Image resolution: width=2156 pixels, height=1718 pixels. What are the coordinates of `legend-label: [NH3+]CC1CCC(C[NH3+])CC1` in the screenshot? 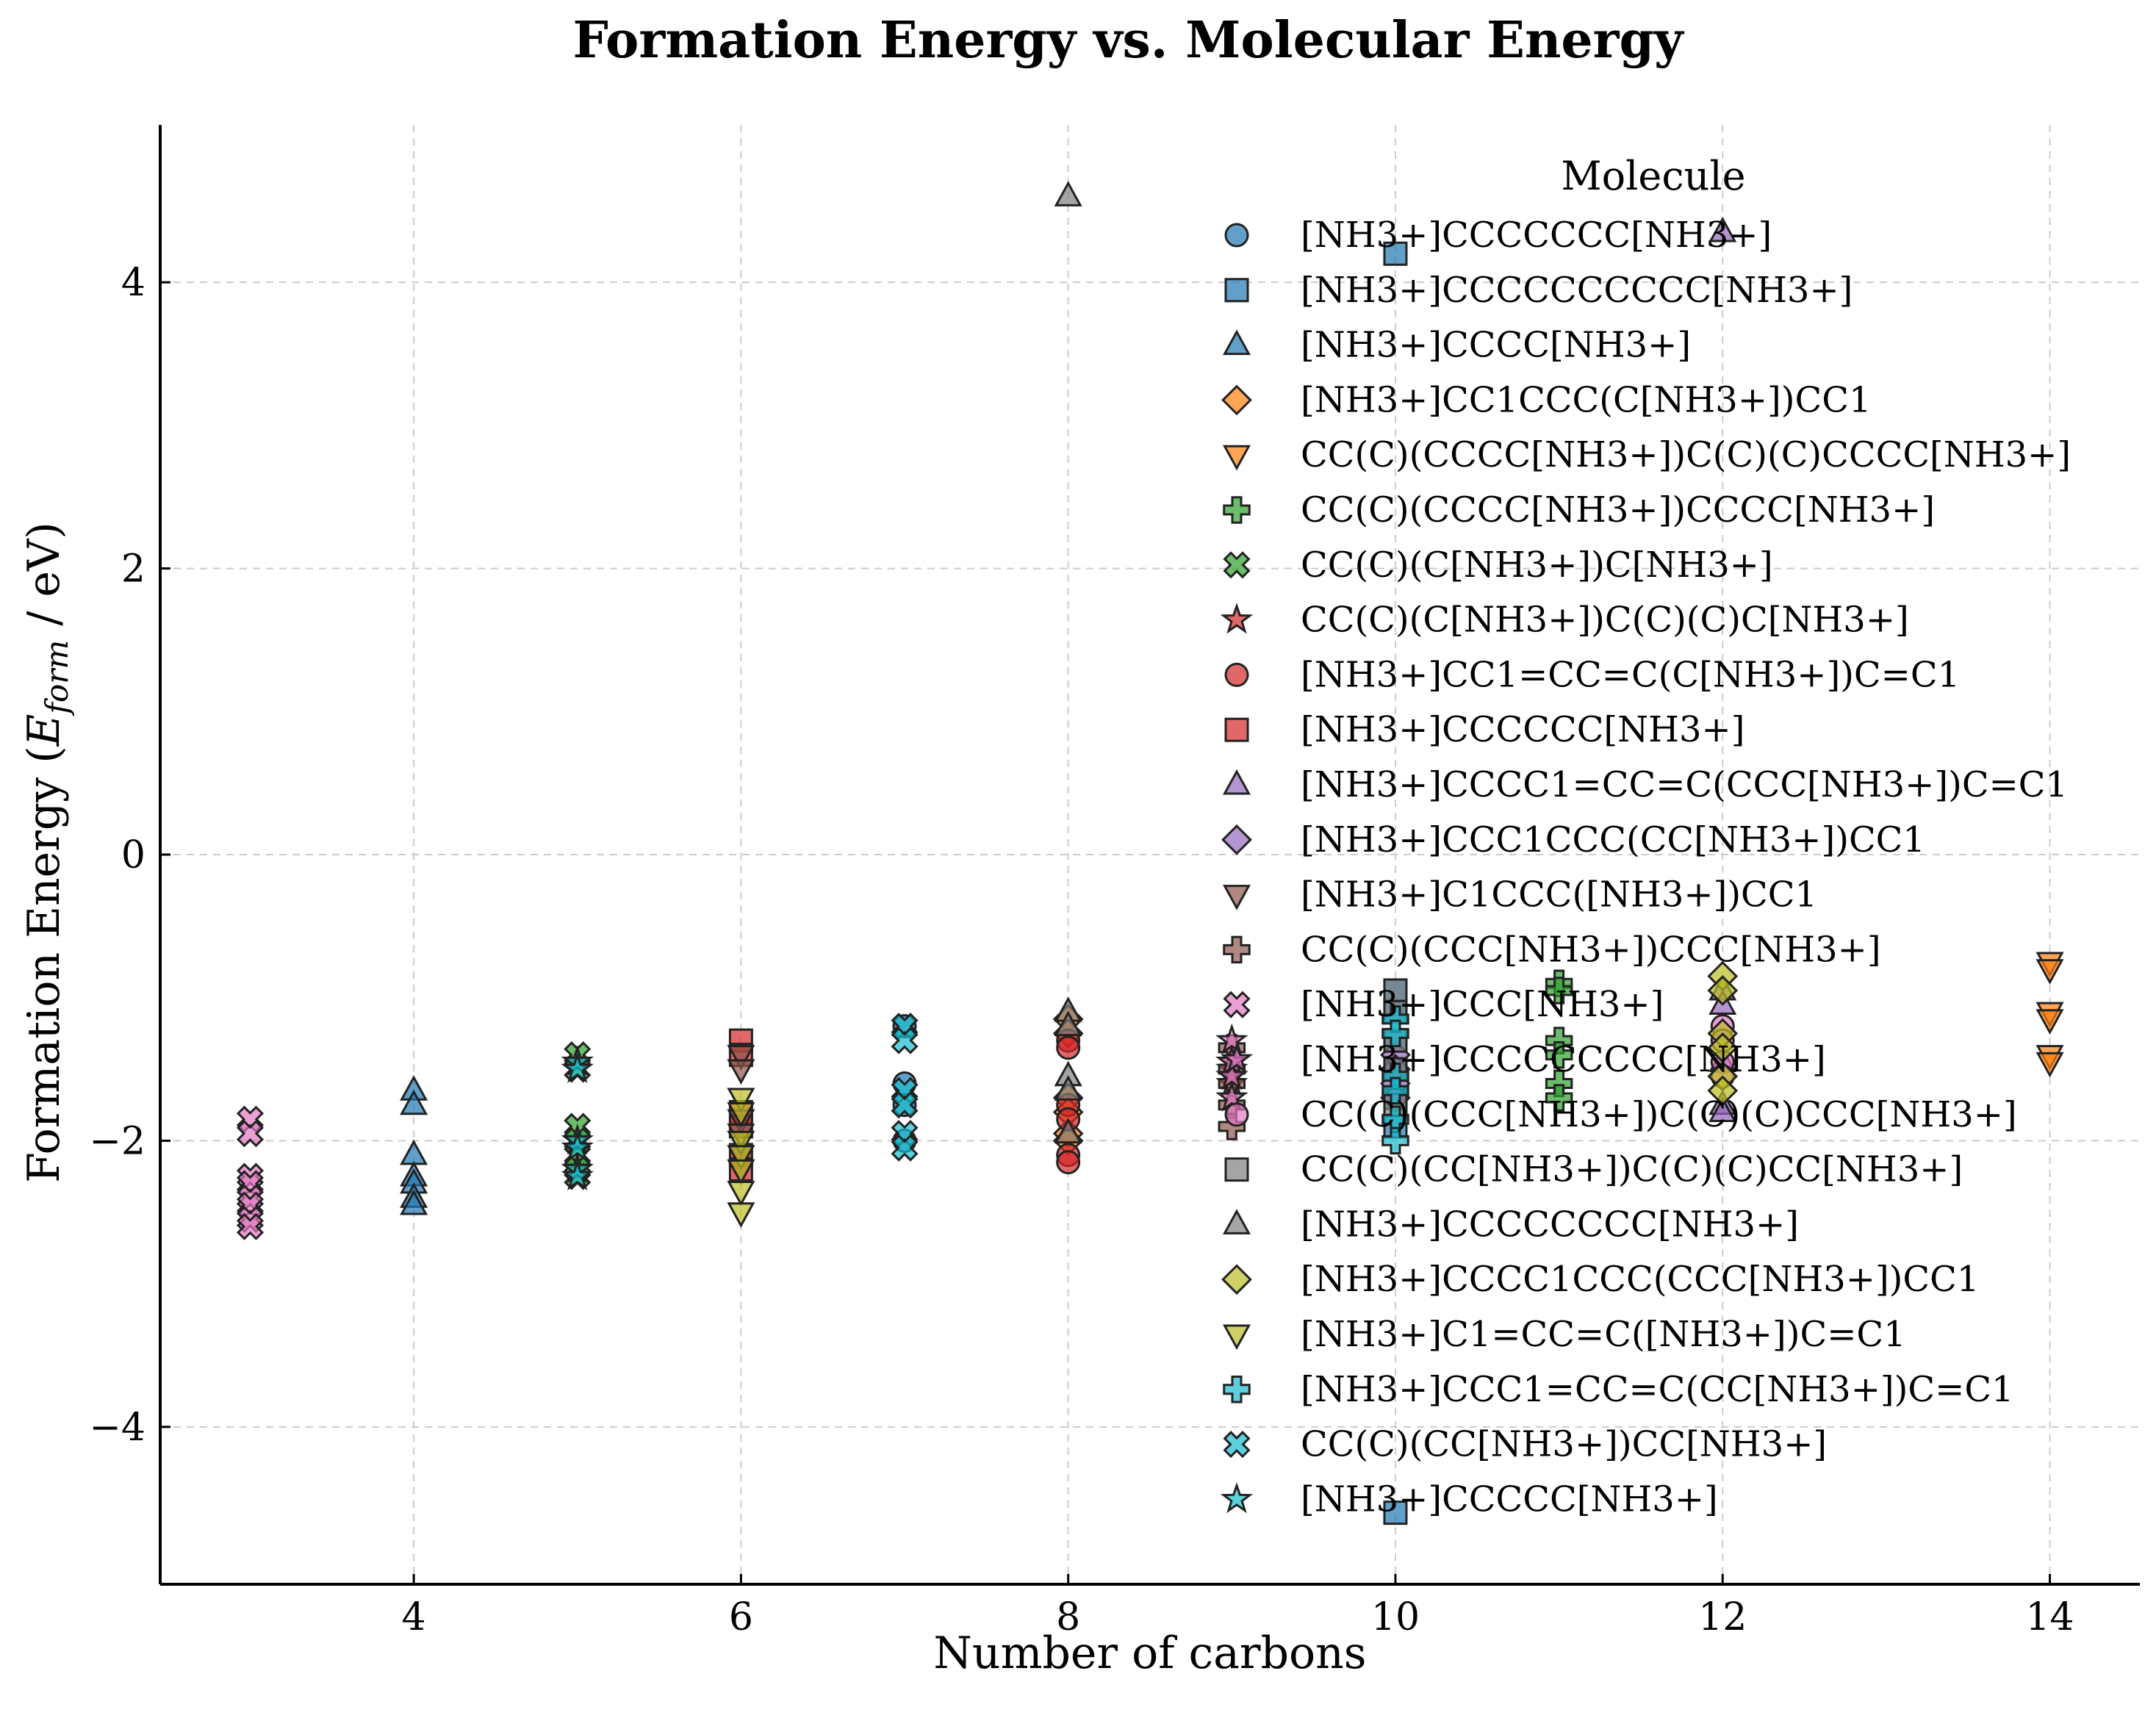 It's located at (1586, 399).